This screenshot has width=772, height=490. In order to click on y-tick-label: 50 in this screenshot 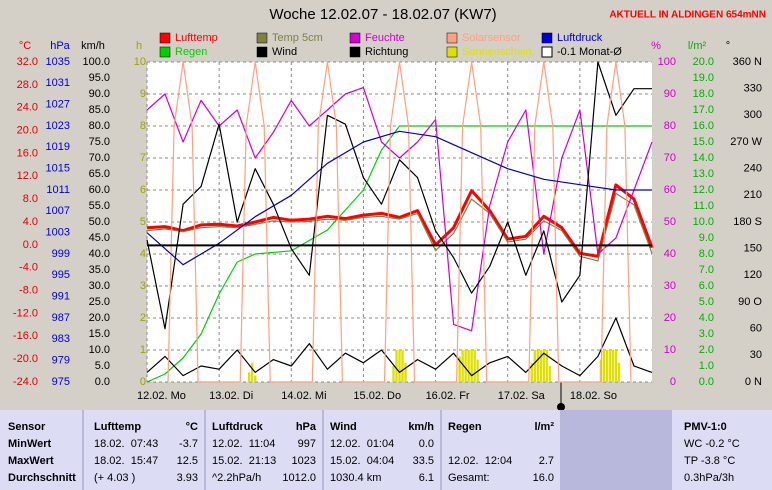, I will do `click(670, 222)`.